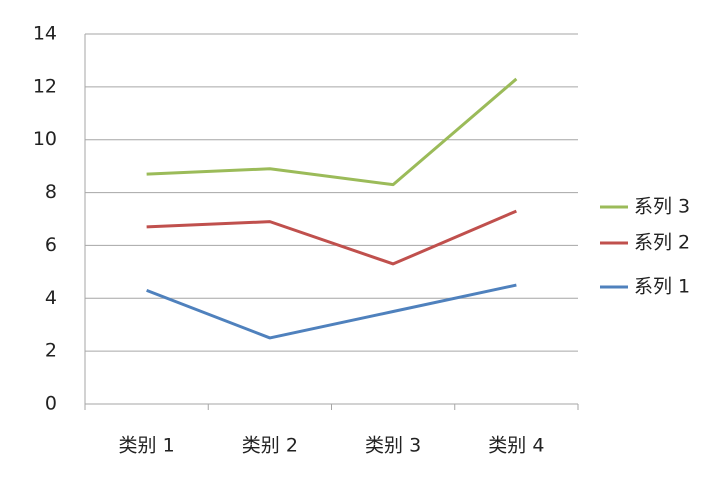 The width and height of the screenshot is (717, 488). I want to click on legend-label: 系列 3, so click(662, 207).